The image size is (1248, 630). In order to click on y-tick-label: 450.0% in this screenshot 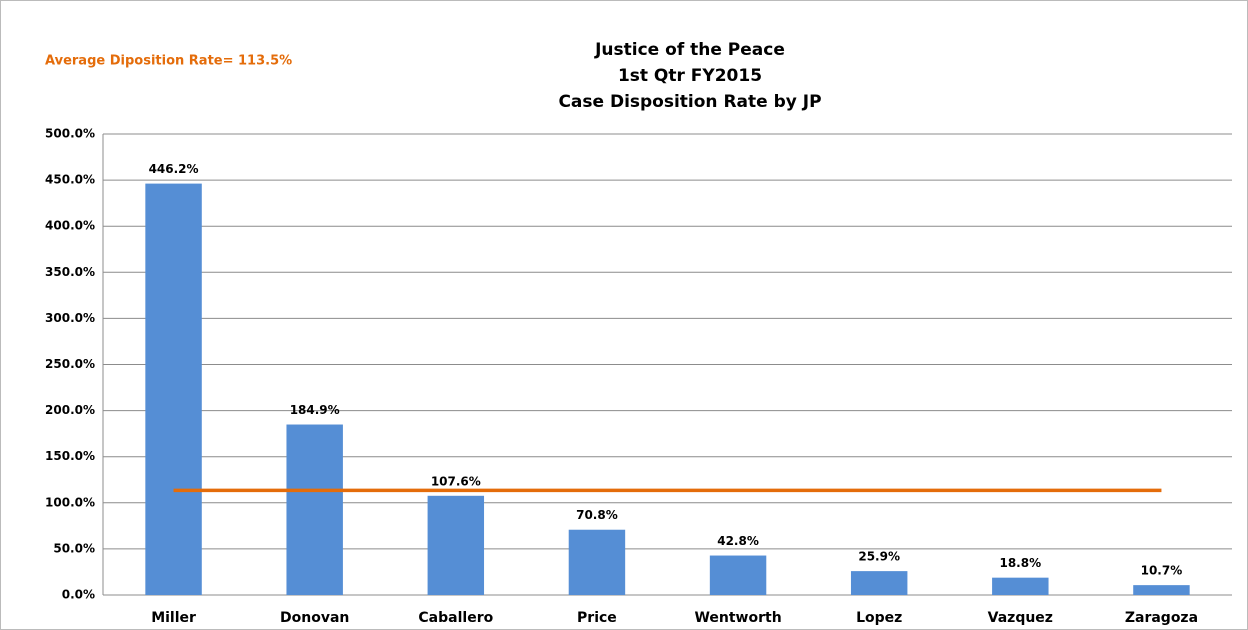, I will do `click(70, 180)`.